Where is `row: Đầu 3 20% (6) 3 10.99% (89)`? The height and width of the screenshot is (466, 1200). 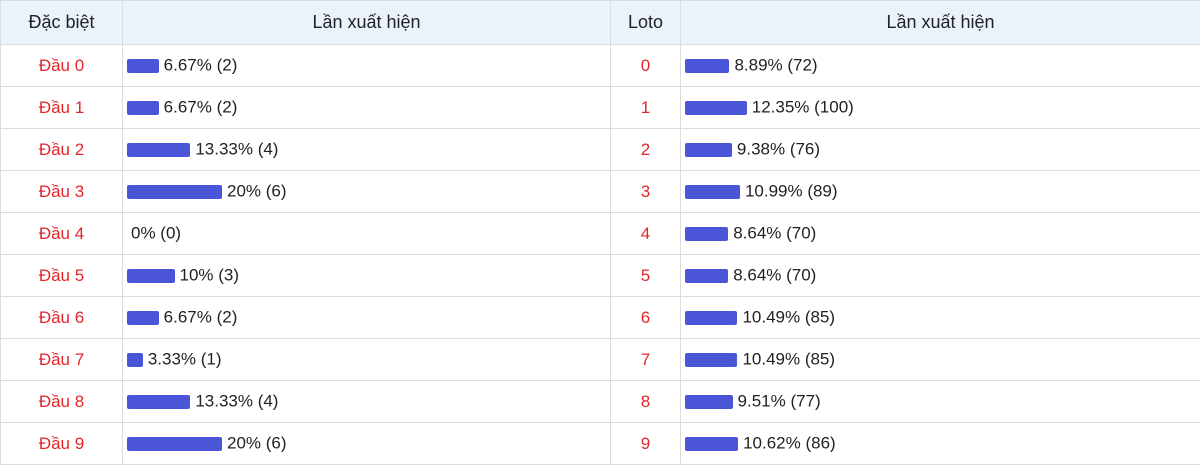 row: Đầu 3 20% (6) 3 10.99% (89) is located at coordinates (600, 191).